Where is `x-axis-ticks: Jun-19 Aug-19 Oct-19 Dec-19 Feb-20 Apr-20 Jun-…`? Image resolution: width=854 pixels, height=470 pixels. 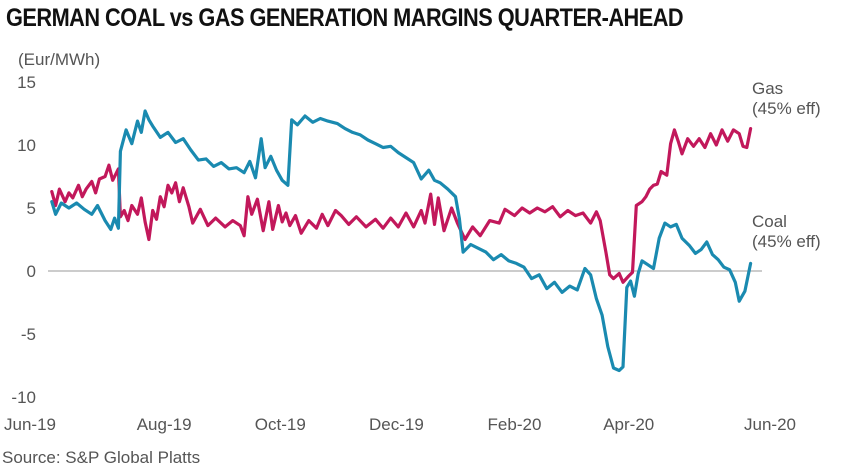
x-axis-ticks: Jun-19 Aug-19 Oct-19 Dec-19 Feb-20 Apr-20 Jun-… is located at coordinates (400, 424).